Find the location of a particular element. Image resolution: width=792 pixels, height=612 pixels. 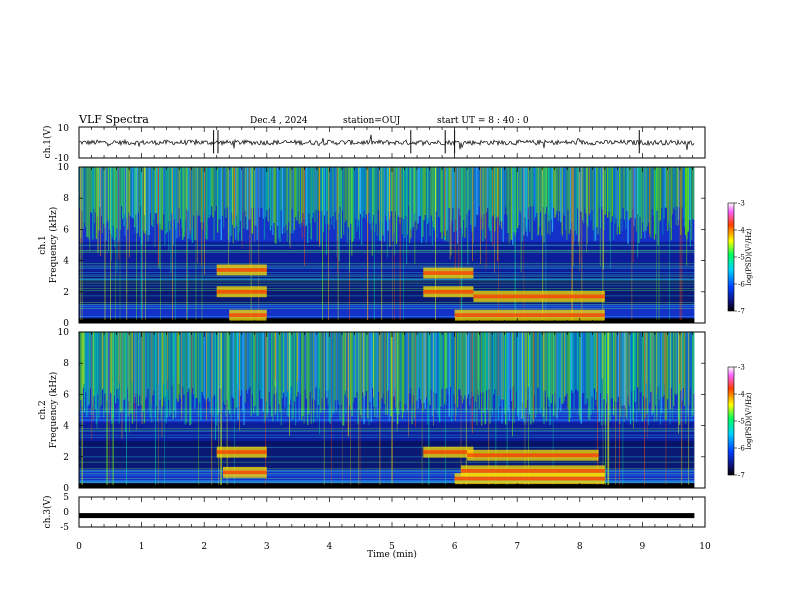

ch1-ytick-bottom: -10 is located at coordinates (62, 159).